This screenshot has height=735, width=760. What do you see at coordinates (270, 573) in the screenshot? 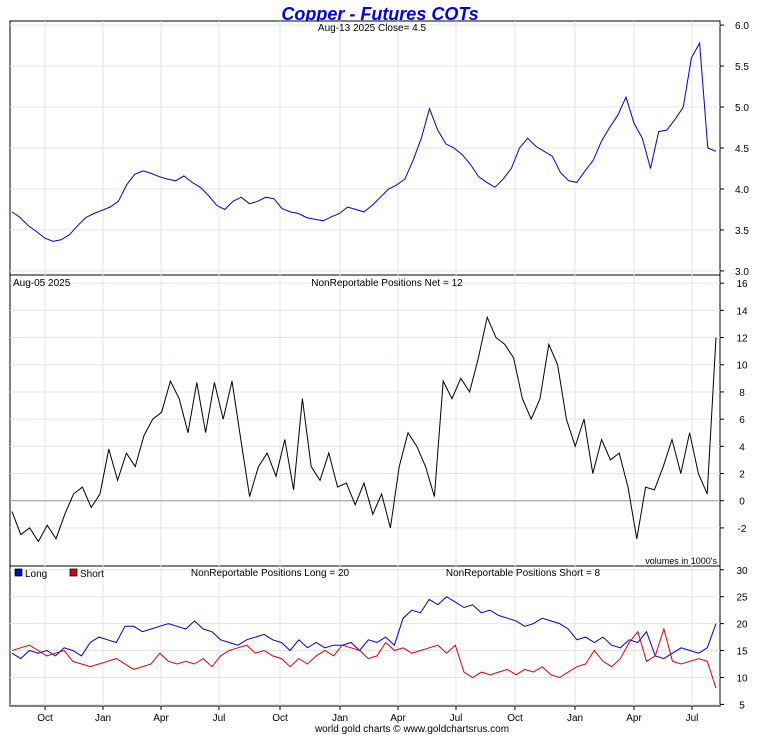
I see `long-subtitle: NonReportable Positions Long = 20` at bounding box center [270, 573].